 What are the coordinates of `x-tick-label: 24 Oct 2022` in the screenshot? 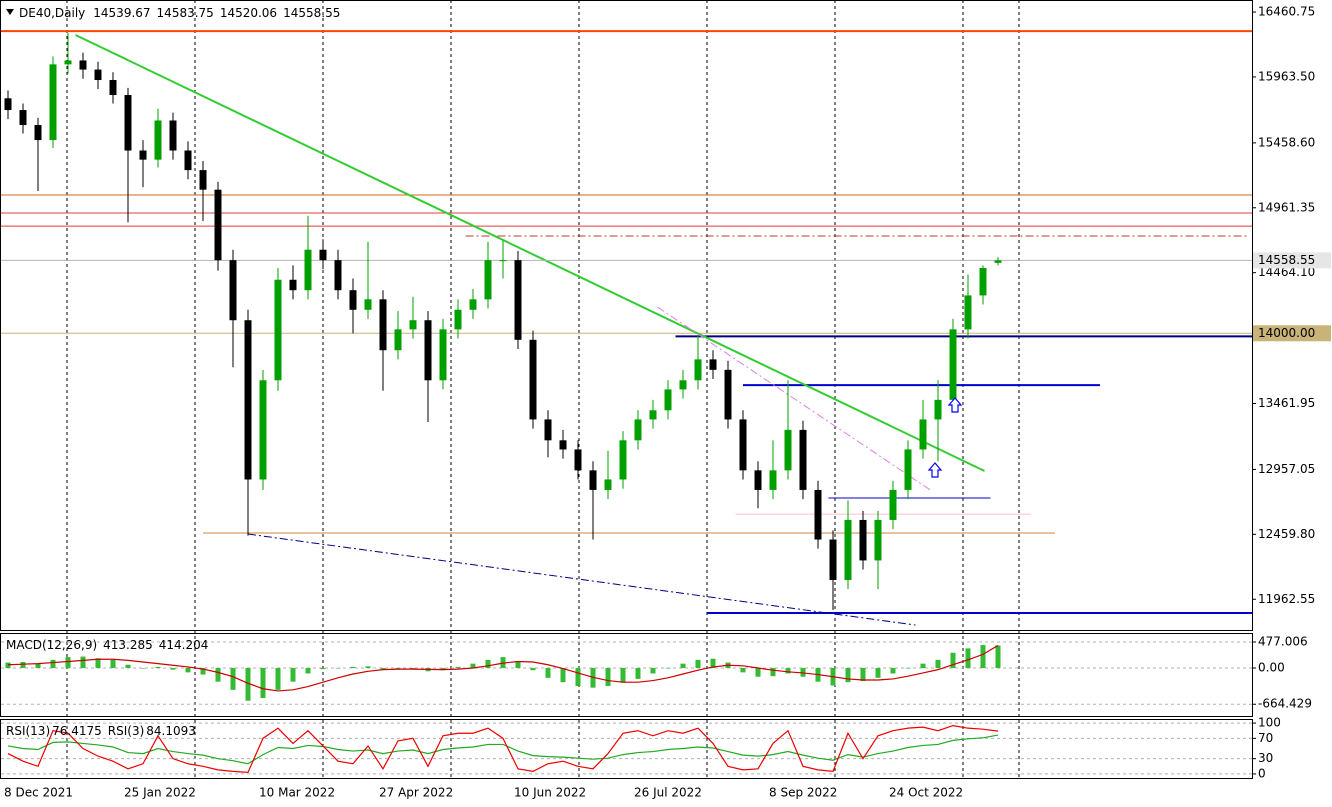 It's located at (926, 793).